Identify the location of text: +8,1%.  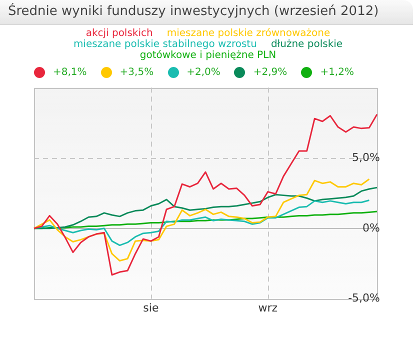
(70, 72).